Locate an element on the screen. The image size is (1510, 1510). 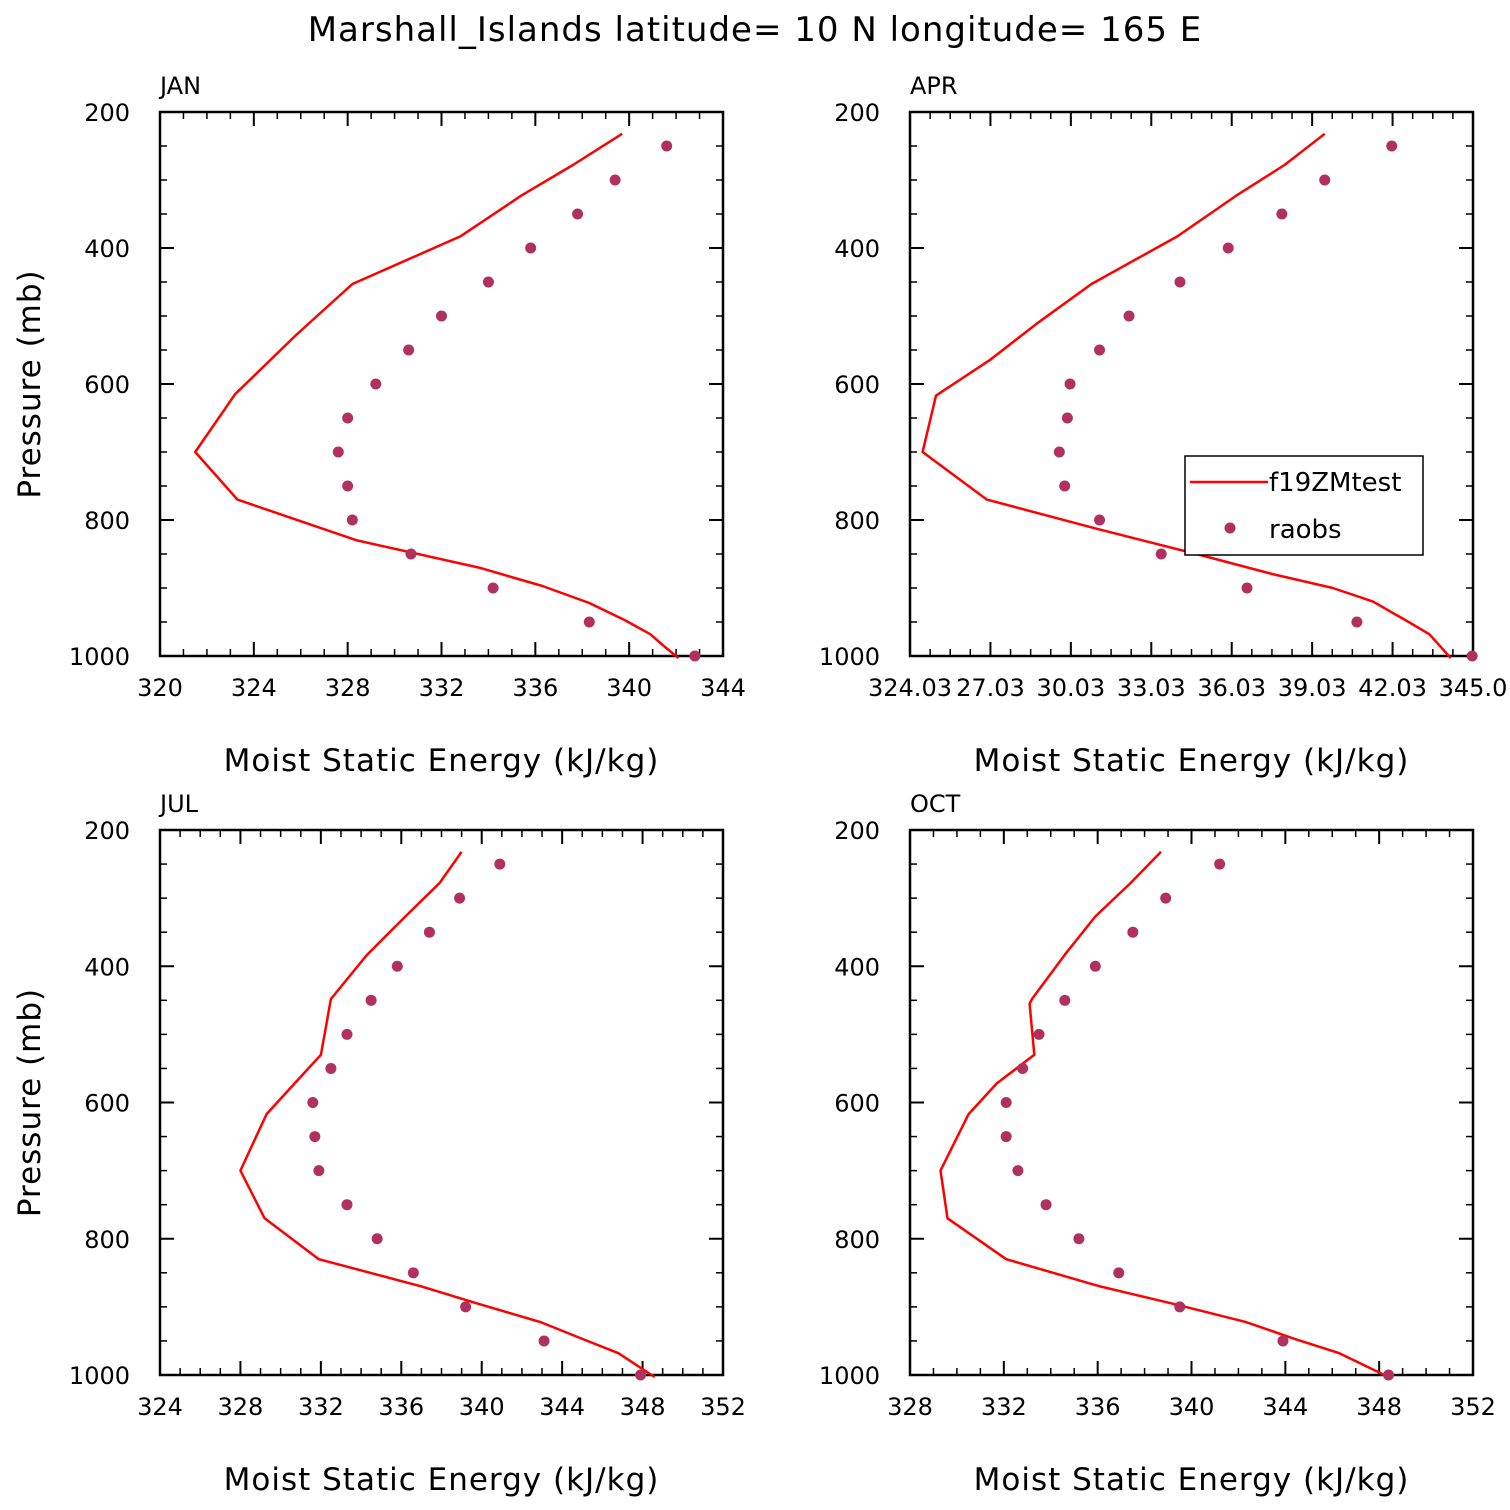
x-tick-label: 348 is located at coordinates (1379, 1407).